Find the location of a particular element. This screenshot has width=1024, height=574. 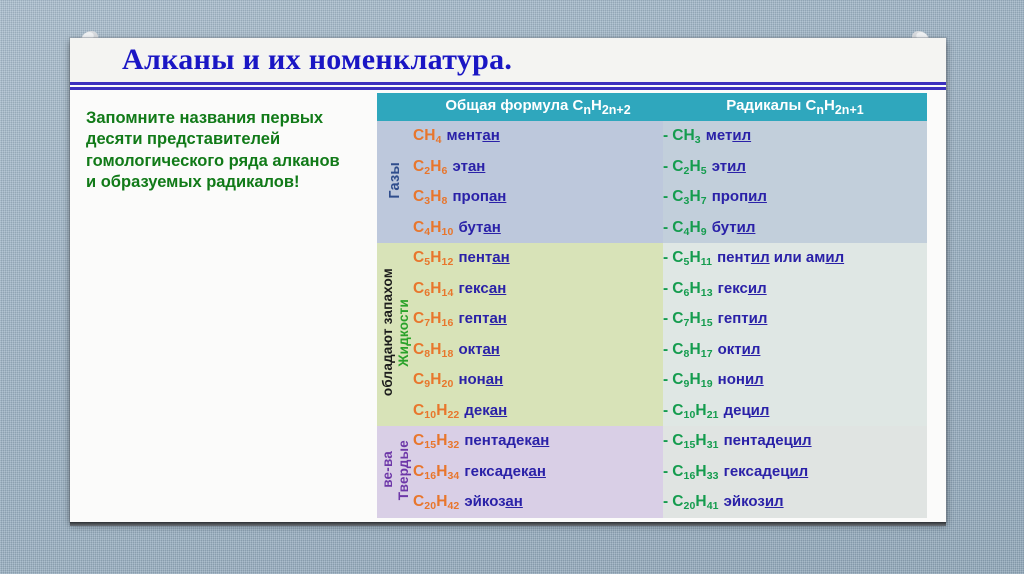

radical-cell: - CH3 метил is located at coordinates (795, 136).